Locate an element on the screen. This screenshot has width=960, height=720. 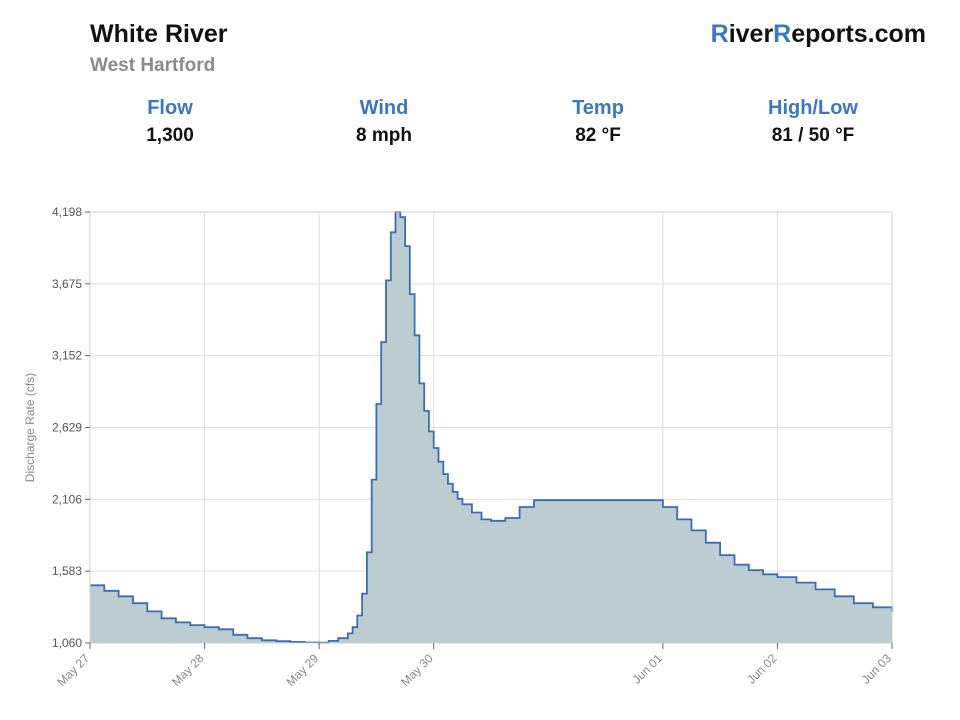
stat-highlow-value: 81 / 50 °F is located at coordinates (813, 135).